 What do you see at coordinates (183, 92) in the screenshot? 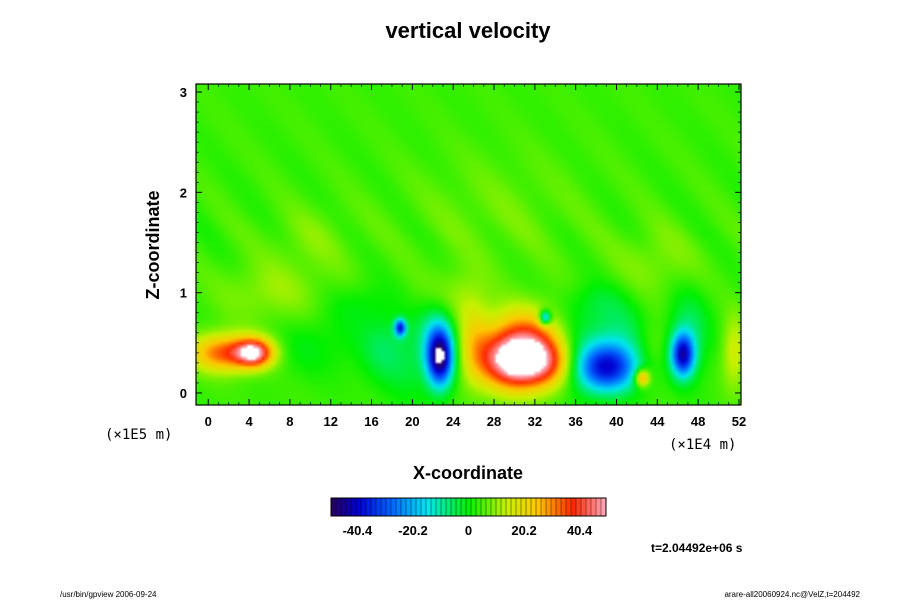
I see `y-tick-label: 3` at bounding box center [183, 92].